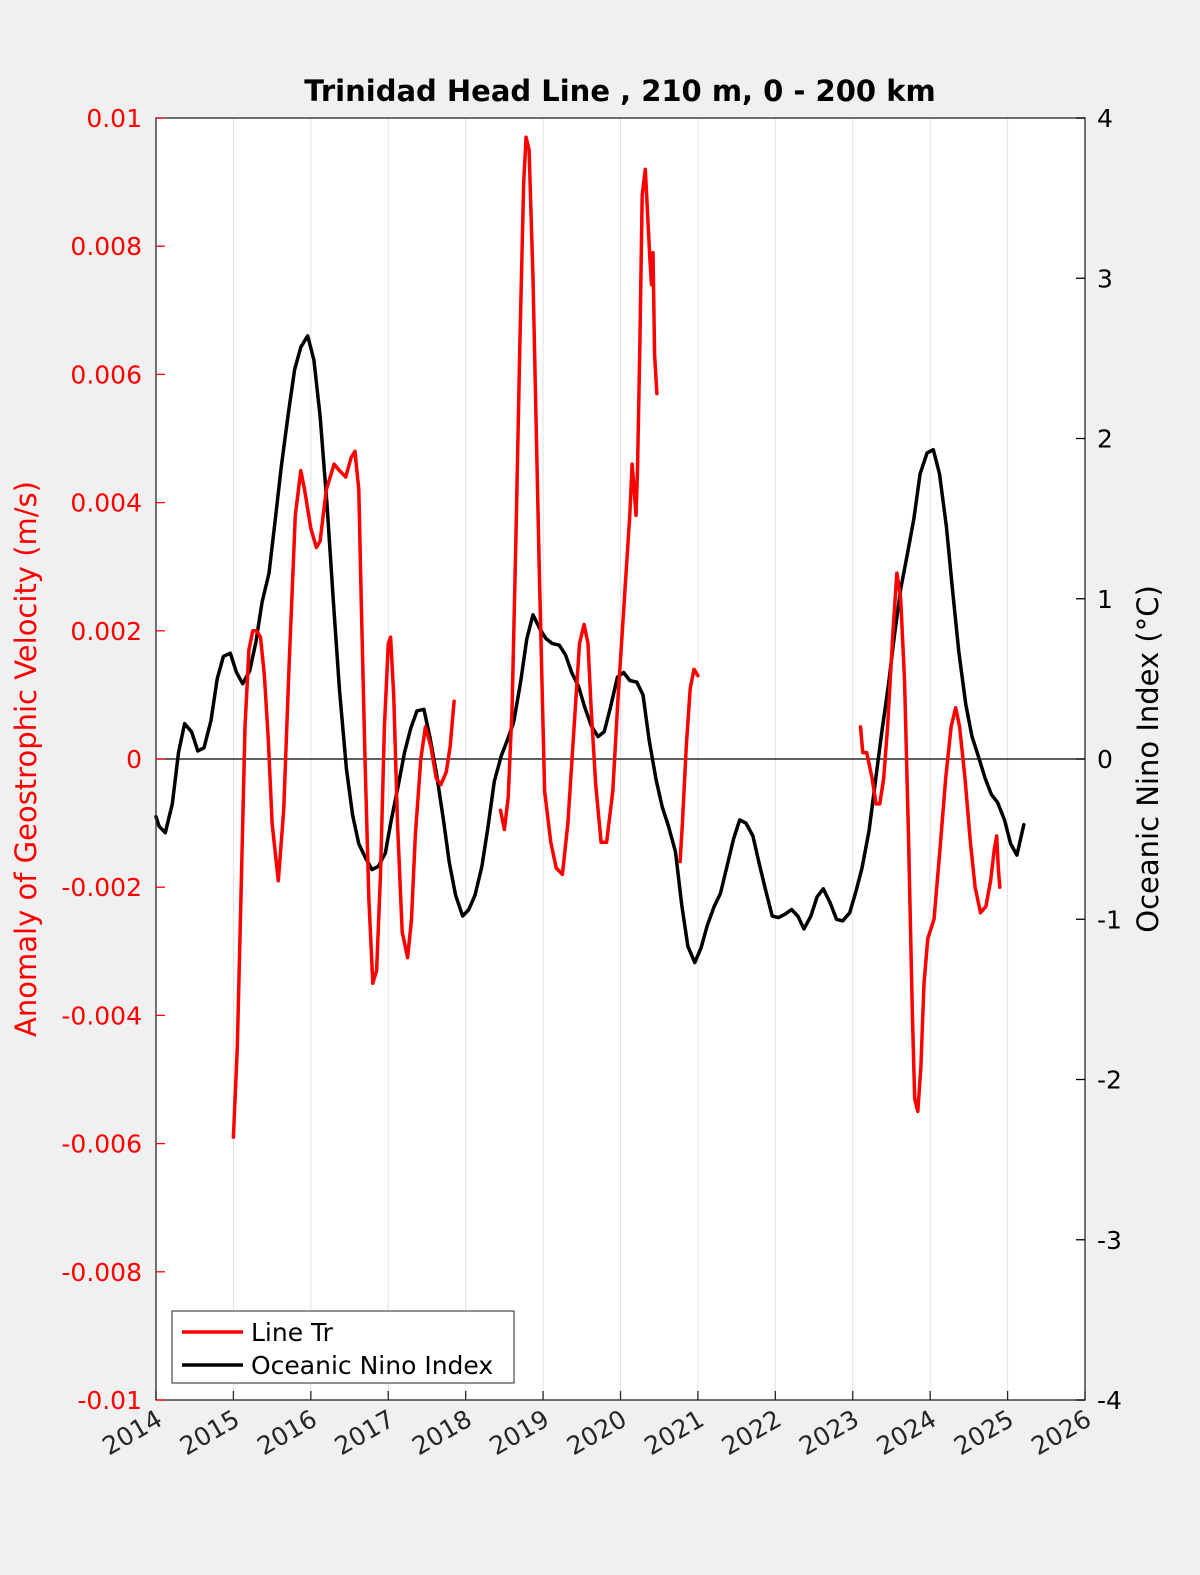 The width and height of the screenshot is (1200, 1575). Describe the element at coordinates (597, 1432) in the screenshot. I see `x-tick-label: 2020` at that location.